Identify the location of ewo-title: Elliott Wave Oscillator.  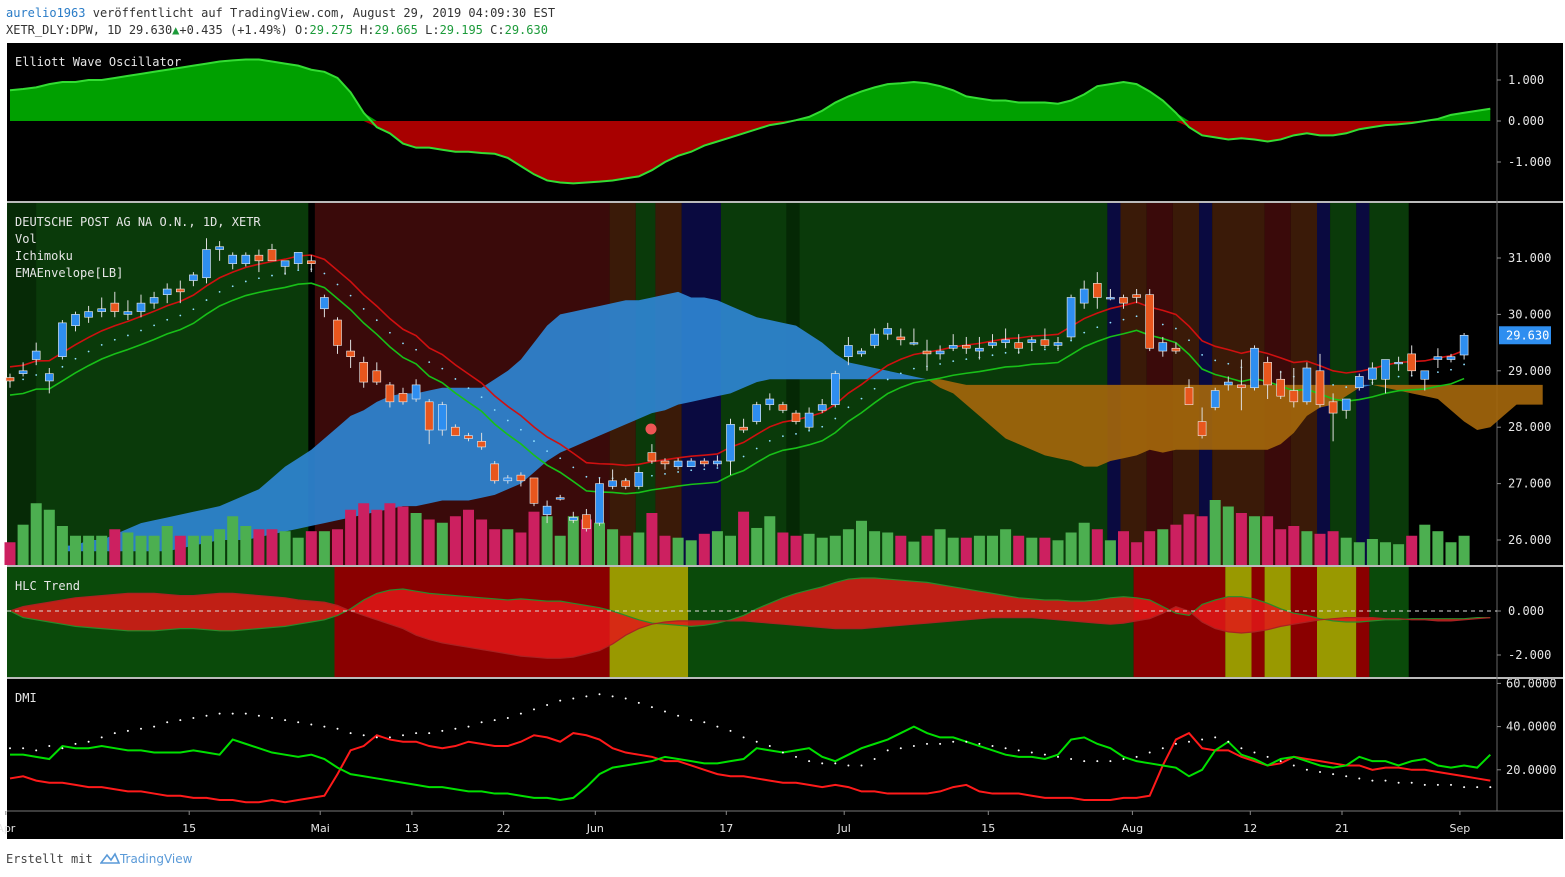
(98, 62).